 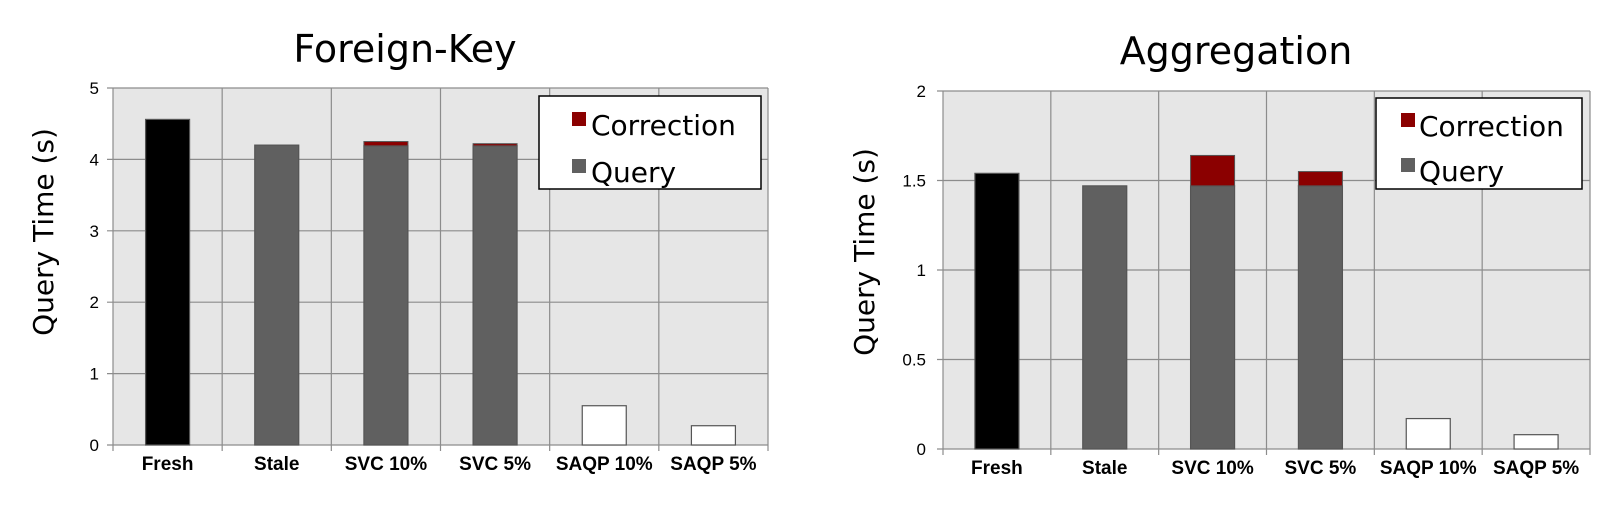 I want to click on chart-title: Foreign-Key, so click(x=404, y=49).